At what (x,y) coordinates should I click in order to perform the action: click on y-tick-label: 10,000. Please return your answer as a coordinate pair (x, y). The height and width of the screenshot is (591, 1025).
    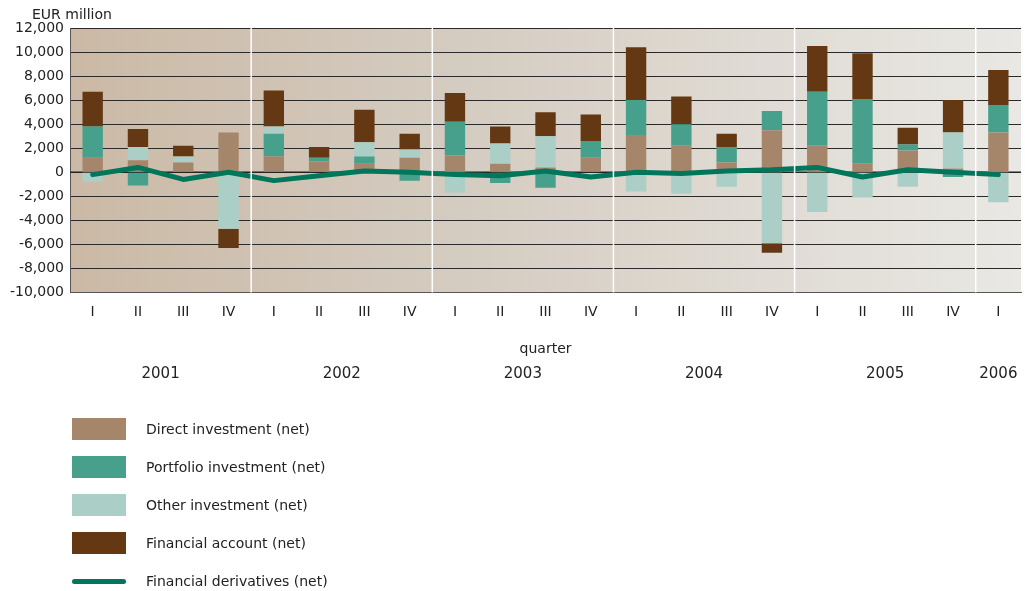
    Looking at the image, I should click on (40, 50).